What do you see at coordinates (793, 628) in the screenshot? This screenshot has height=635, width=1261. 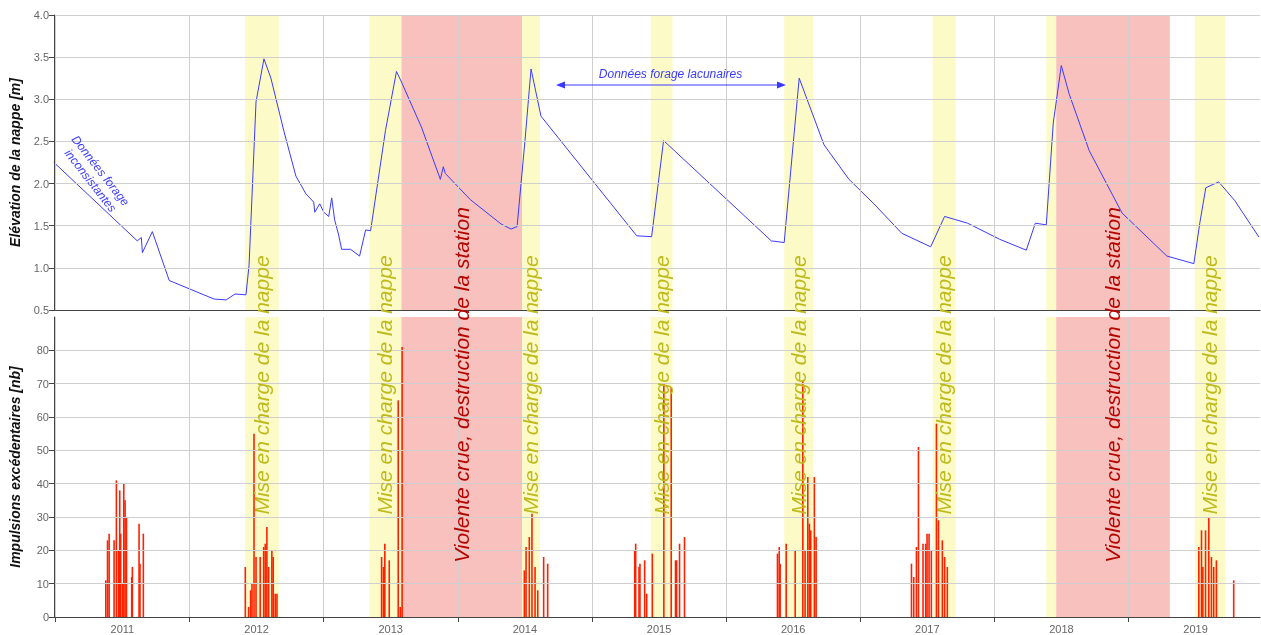 I see `x-tick-label: 2016` at bounding box center [793, 628].